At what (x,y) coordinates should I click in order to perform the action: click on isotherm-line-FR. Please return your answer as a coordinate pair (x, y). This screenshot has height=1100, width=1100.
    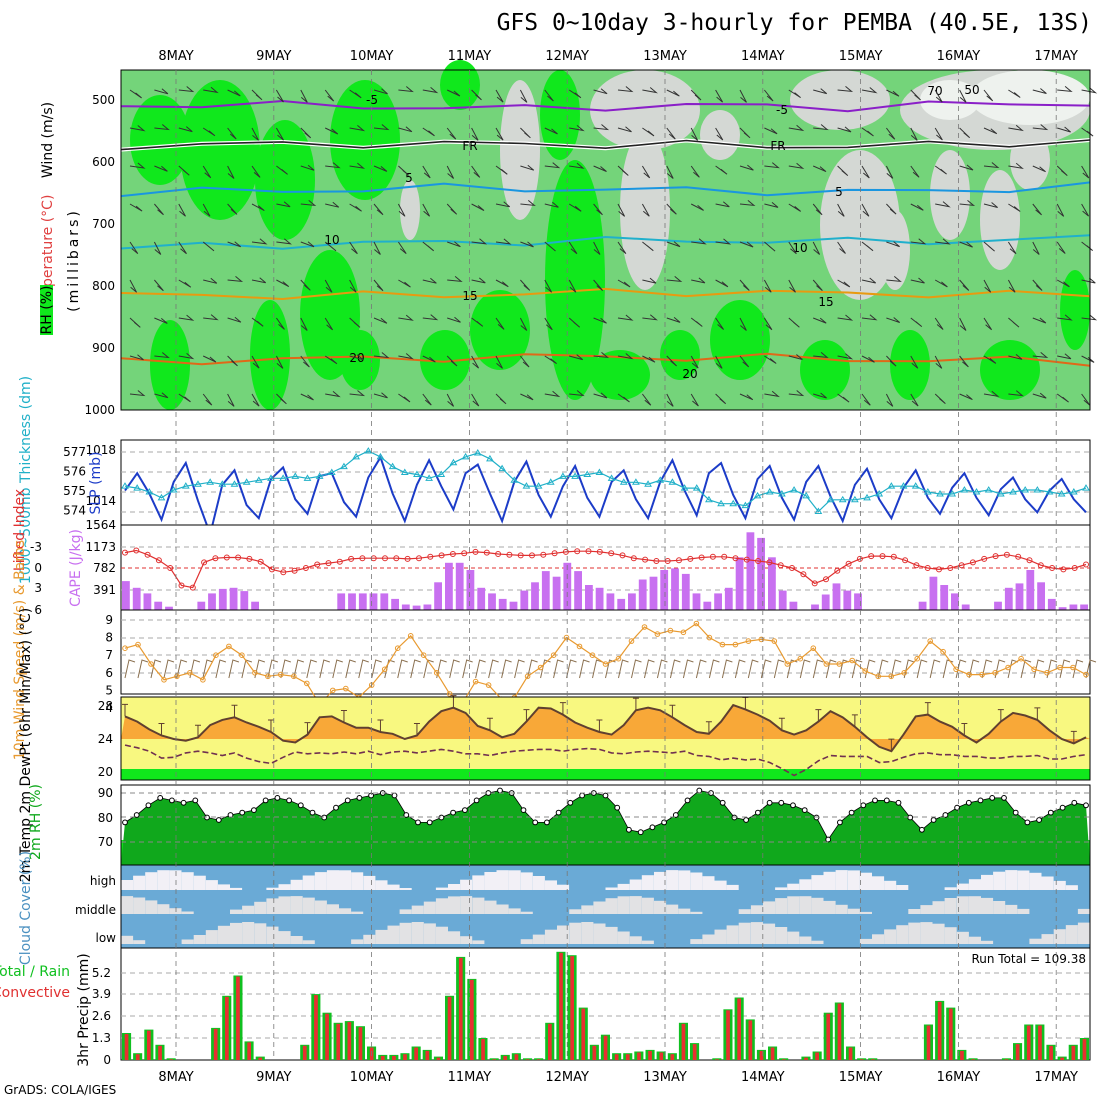
    Looking at the image, I should click on (605, 145).